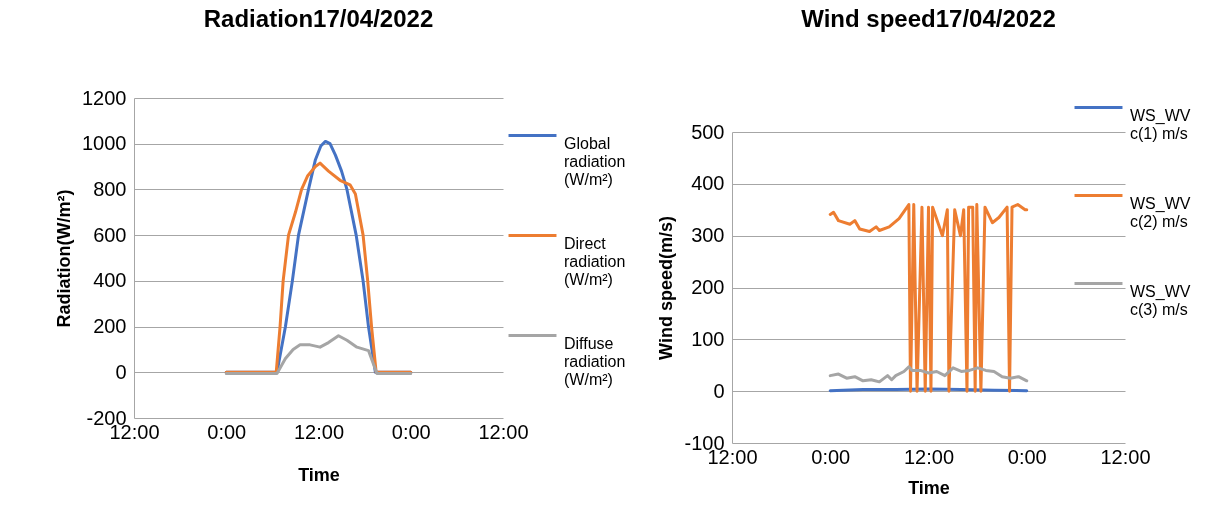 Image resolution: width=1209 pixels, height=505 pixels. Describe the element at coordinates (110, 188) in the screenshot. I see `y-tick-label: 800` at that location.